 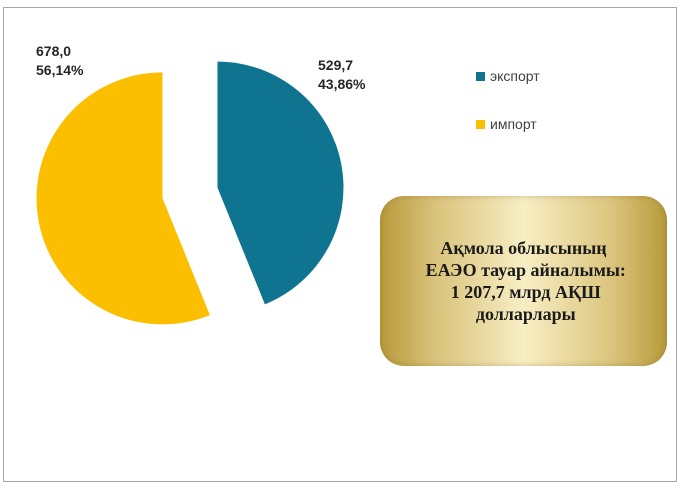 I want to click on legend-label-import: импорт, so click(x=513, y=124).